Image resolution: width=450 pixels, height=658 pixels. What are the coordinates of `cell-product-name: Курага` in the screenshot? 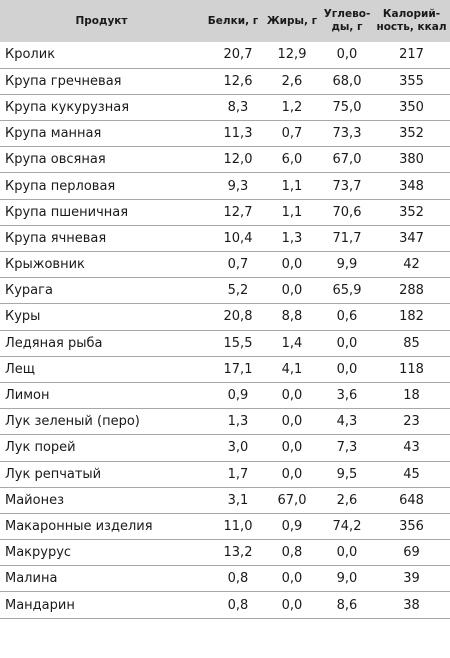 It's located at (29, 291).